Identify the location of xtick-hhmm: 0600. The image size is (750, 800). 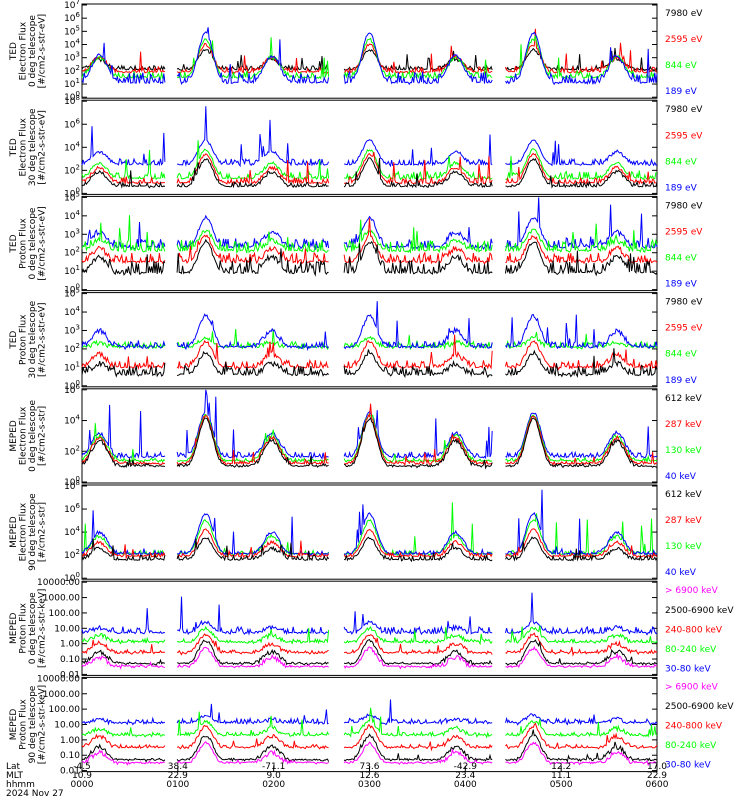
(657, 785).